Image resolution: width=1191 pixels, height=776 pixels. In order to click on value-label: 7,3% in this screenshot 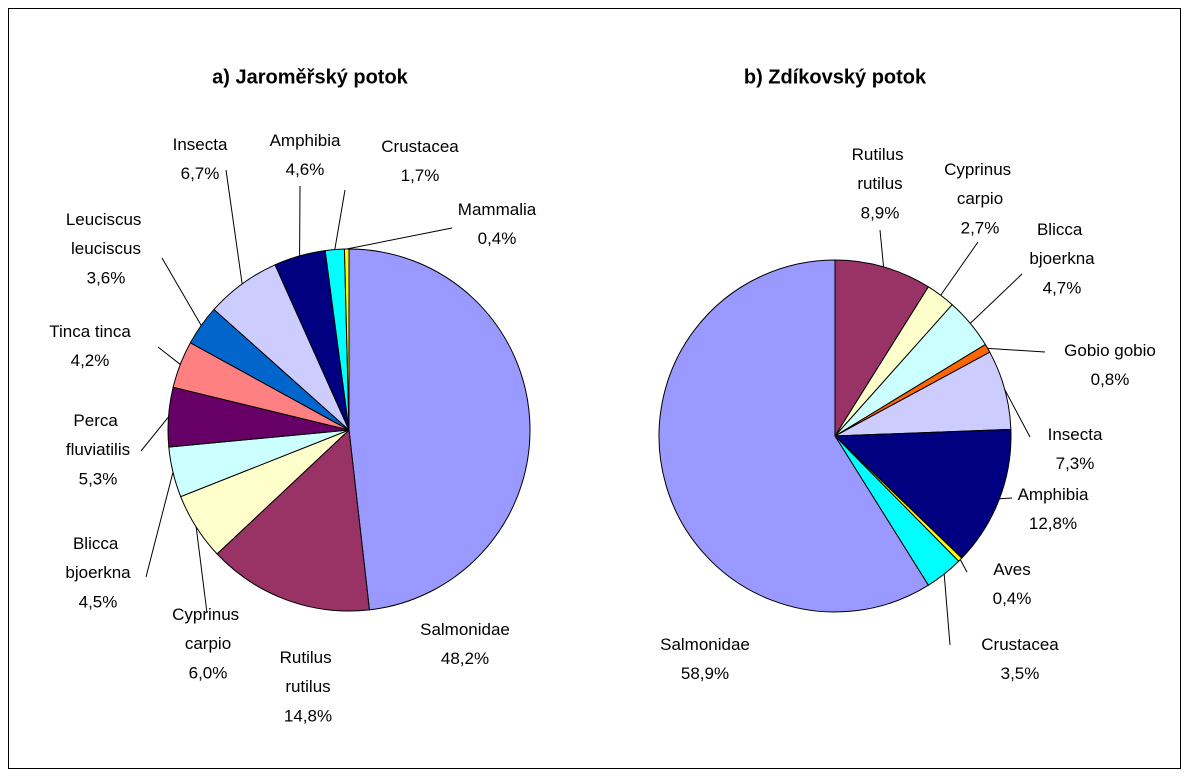, I will do `click(1075, 463)`.